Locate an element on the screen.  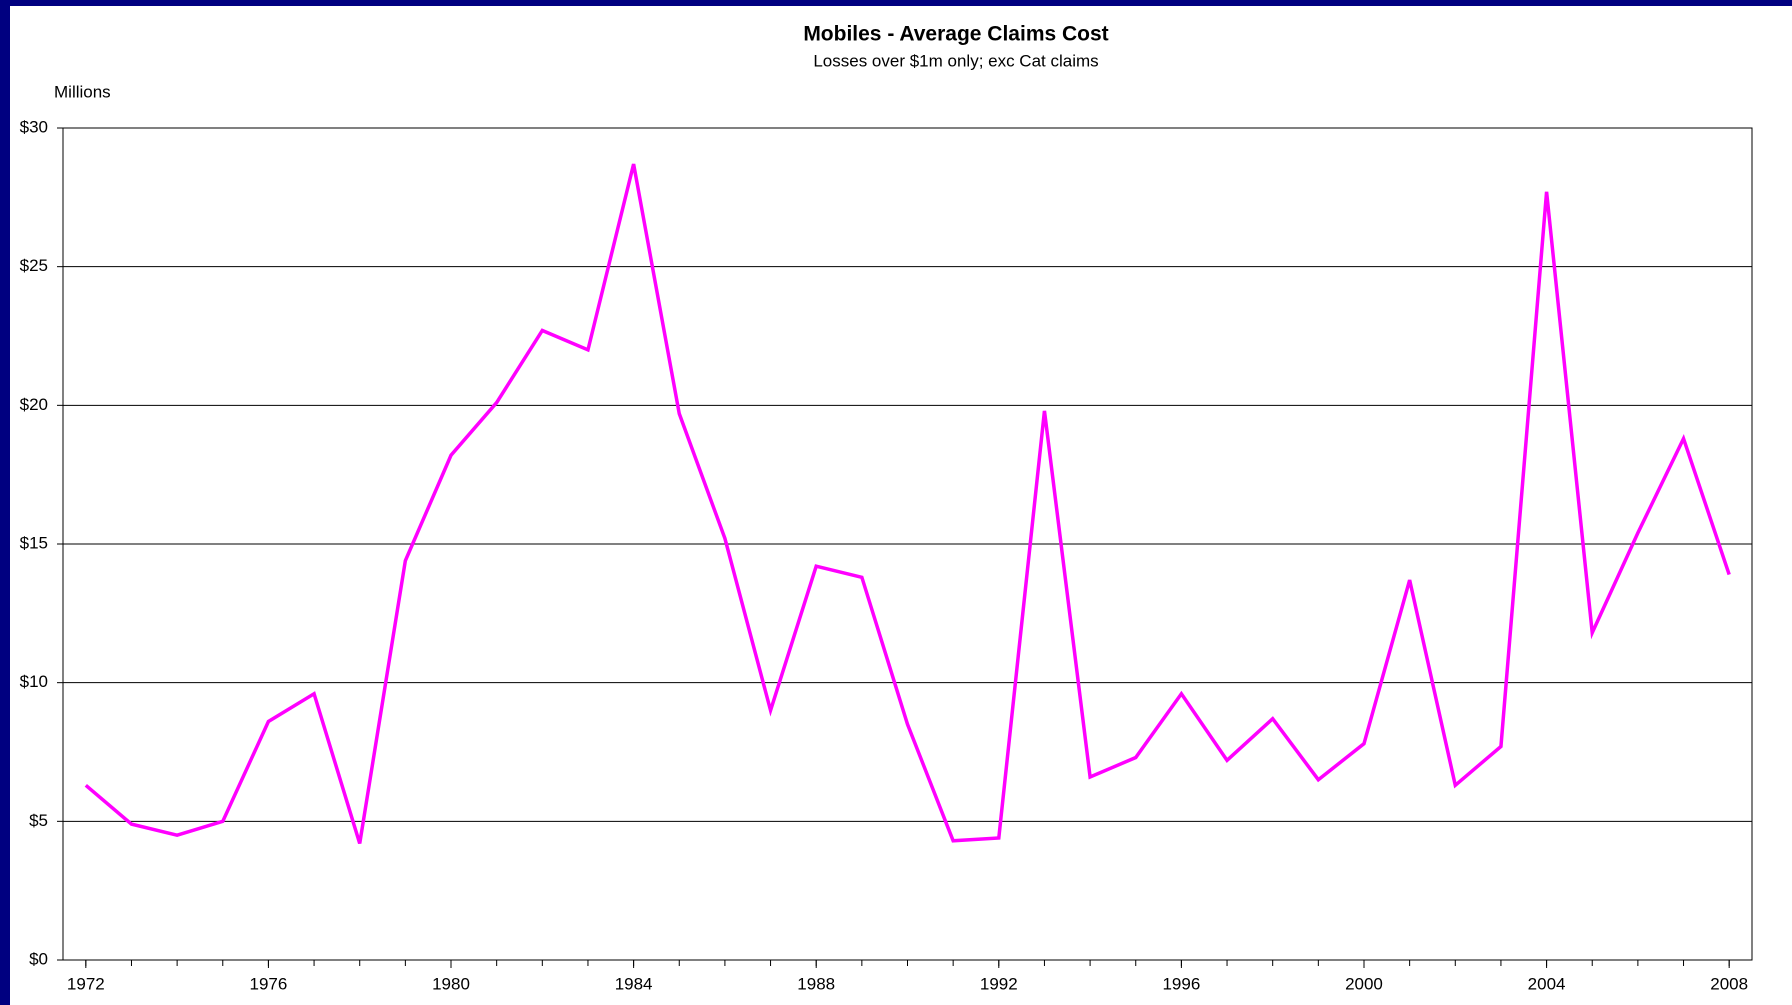
x-tick-label: 1988 is located at coordinates (816, 983).